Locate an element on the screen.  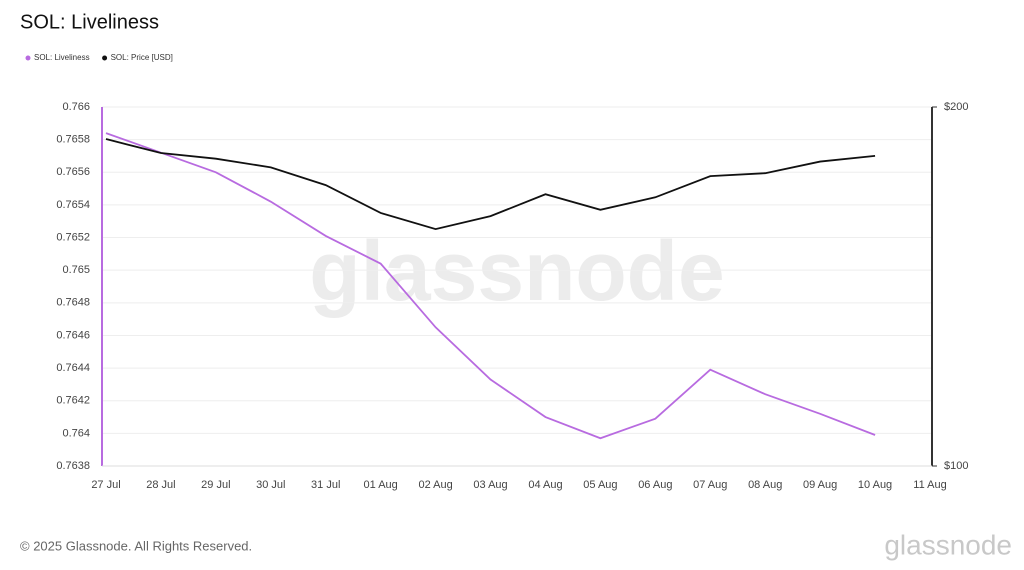
x-tick-label: 09 Aug is located at coordinates (820, 485).